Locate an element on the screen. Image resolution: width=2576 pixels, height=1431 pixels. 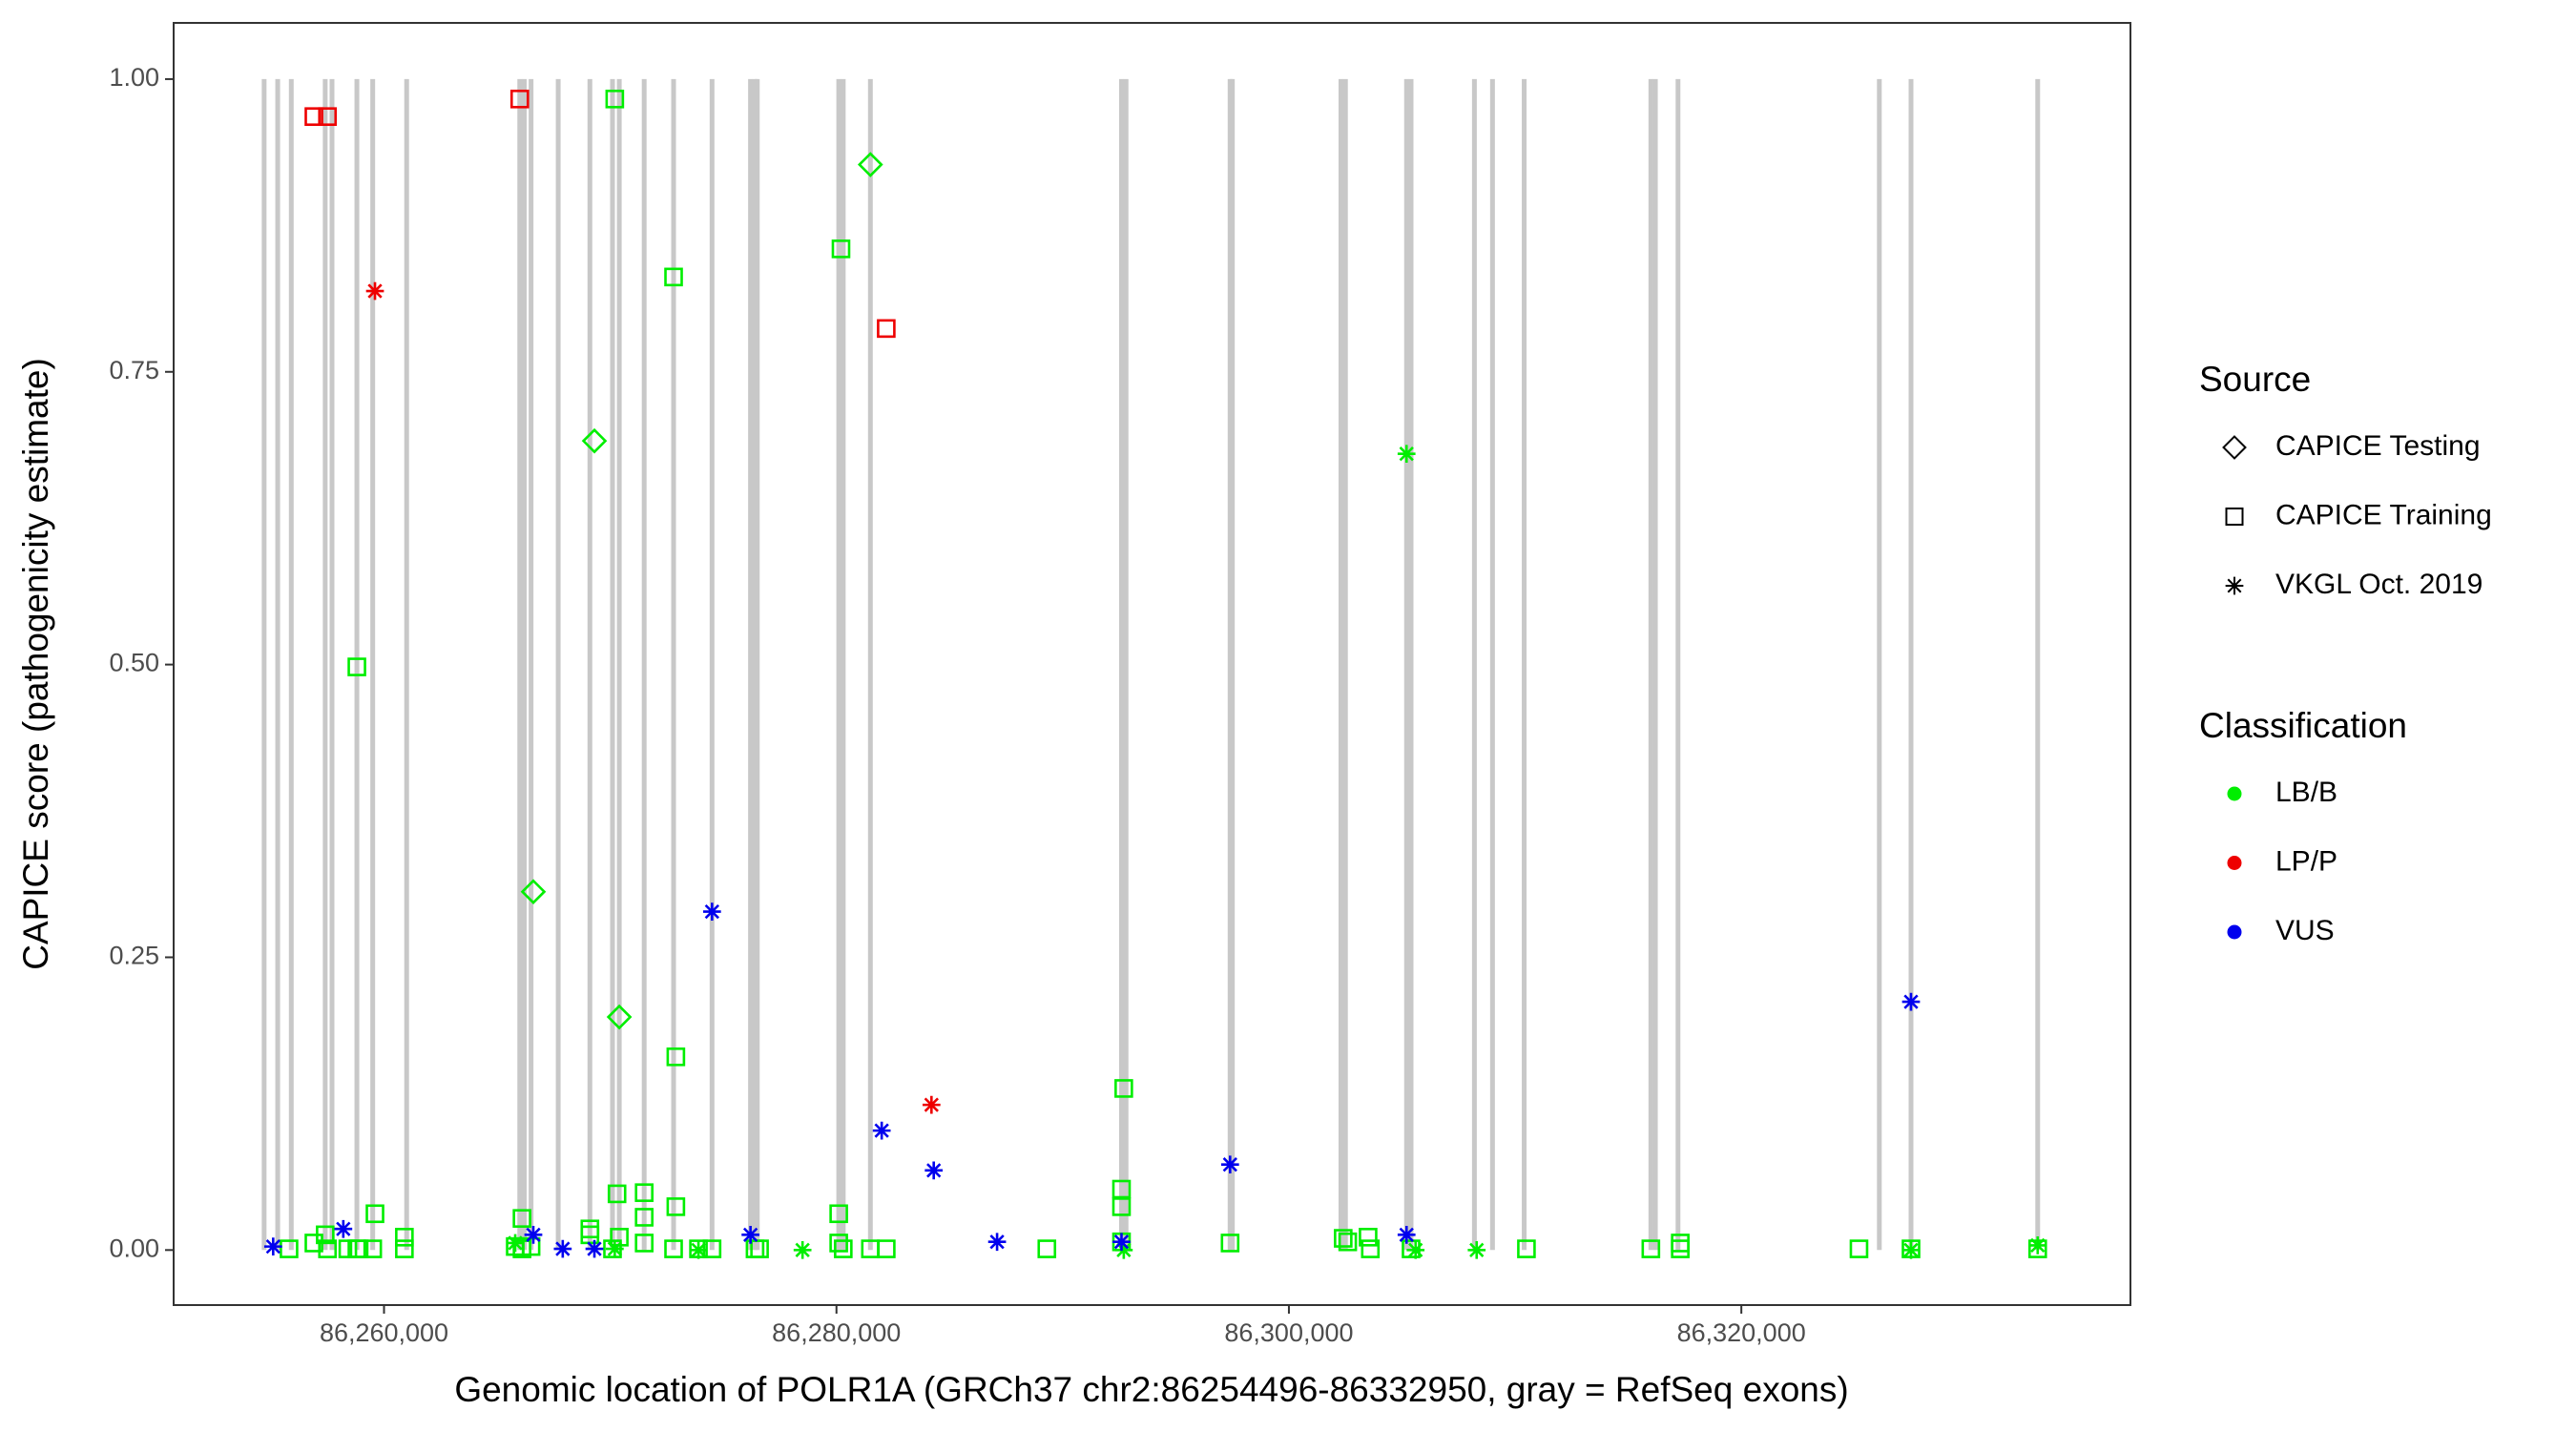
y-tick-label: 0.75 is located at coordinates (134, 370).